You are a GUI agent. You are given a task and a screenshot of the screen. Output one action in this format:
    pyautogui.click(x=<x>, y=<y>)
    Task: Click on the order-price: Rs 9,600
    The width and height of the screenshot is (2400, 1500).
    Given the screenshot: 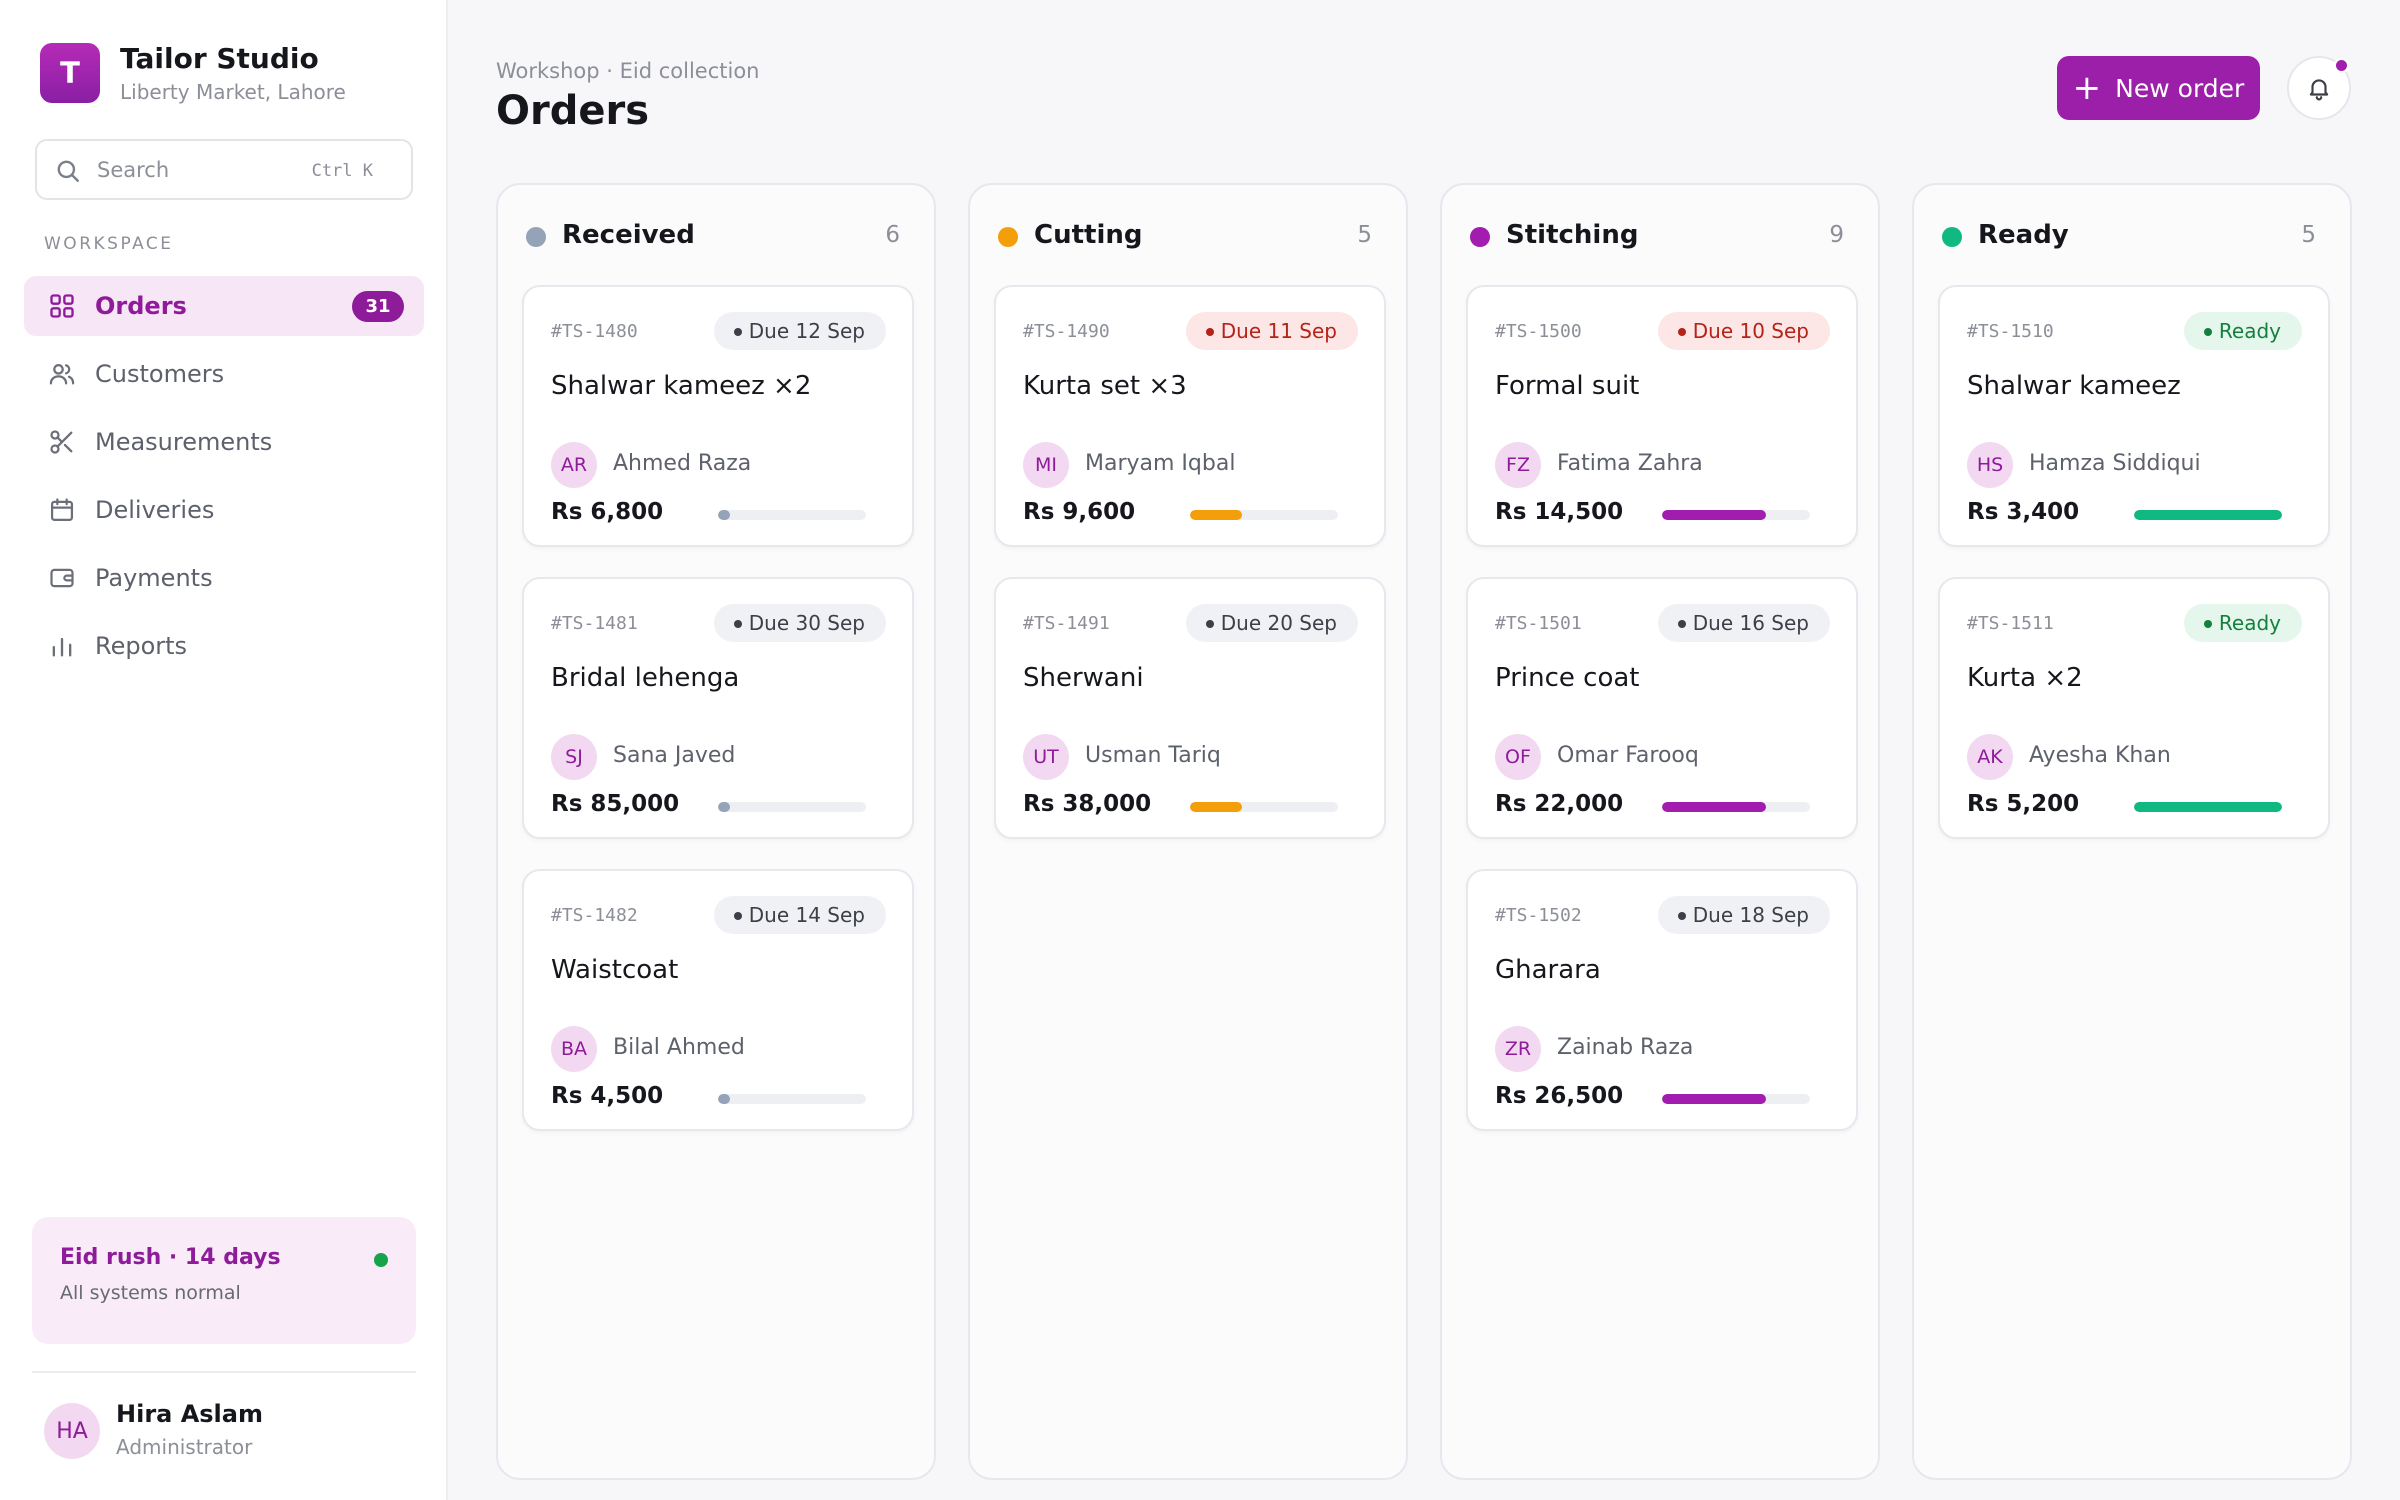 What is the action you would take?
    pyautogui.click(x=1079, y=512)
    